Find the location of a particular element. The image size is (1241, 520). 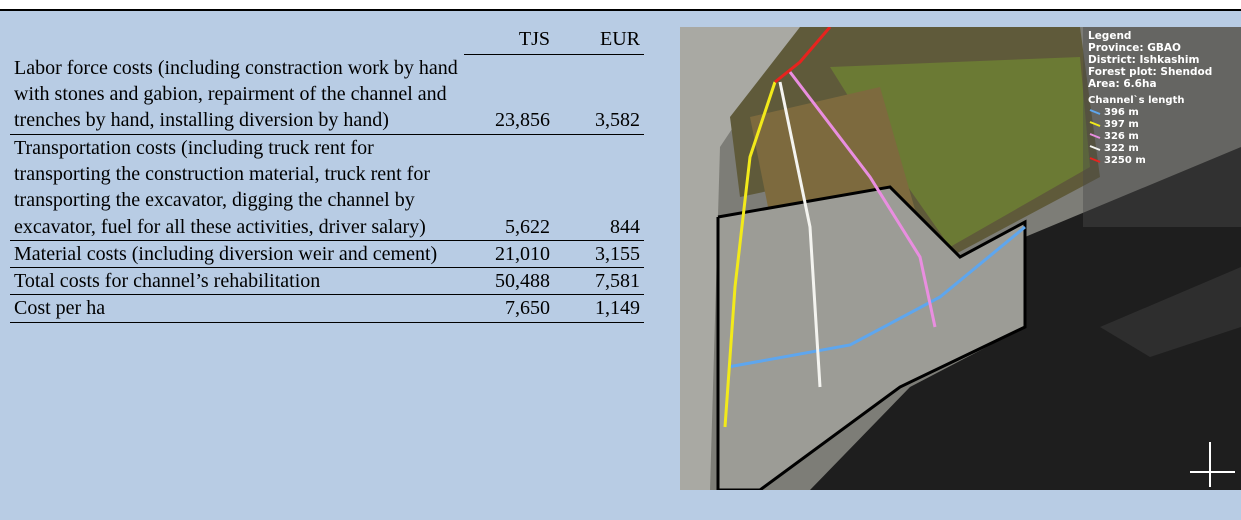

cost-cell: 23,856 is located at coordinates (509, 94).